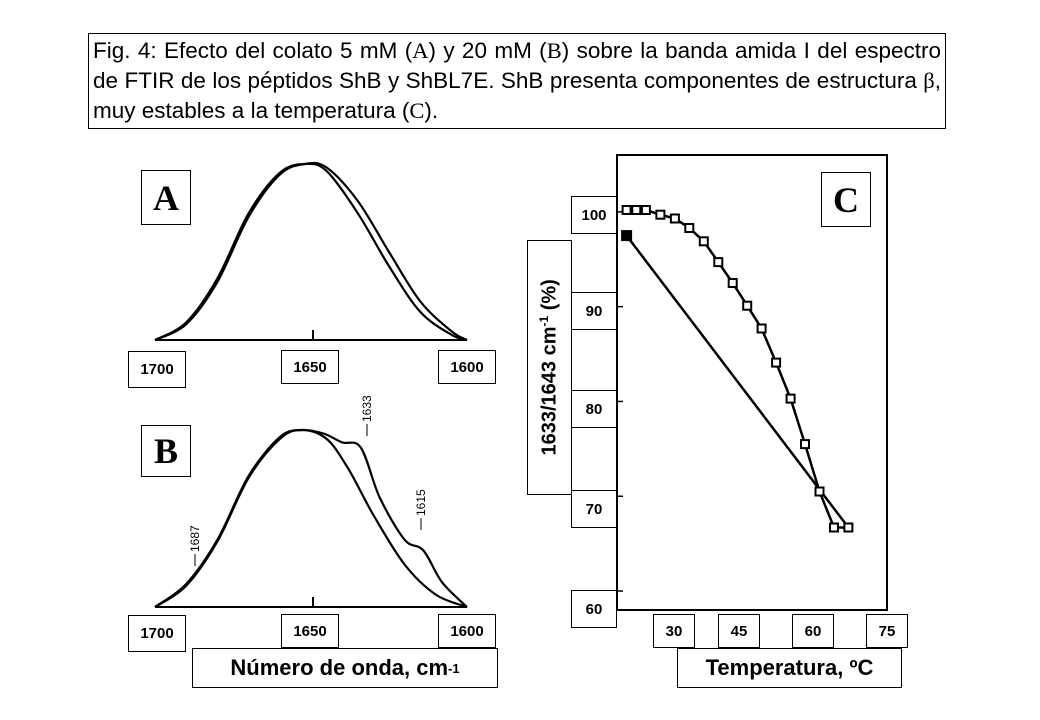 This screenshot has height=720, width=1040. I want to click on panel-b-xtick-1650: 1650, so click(310, 631).